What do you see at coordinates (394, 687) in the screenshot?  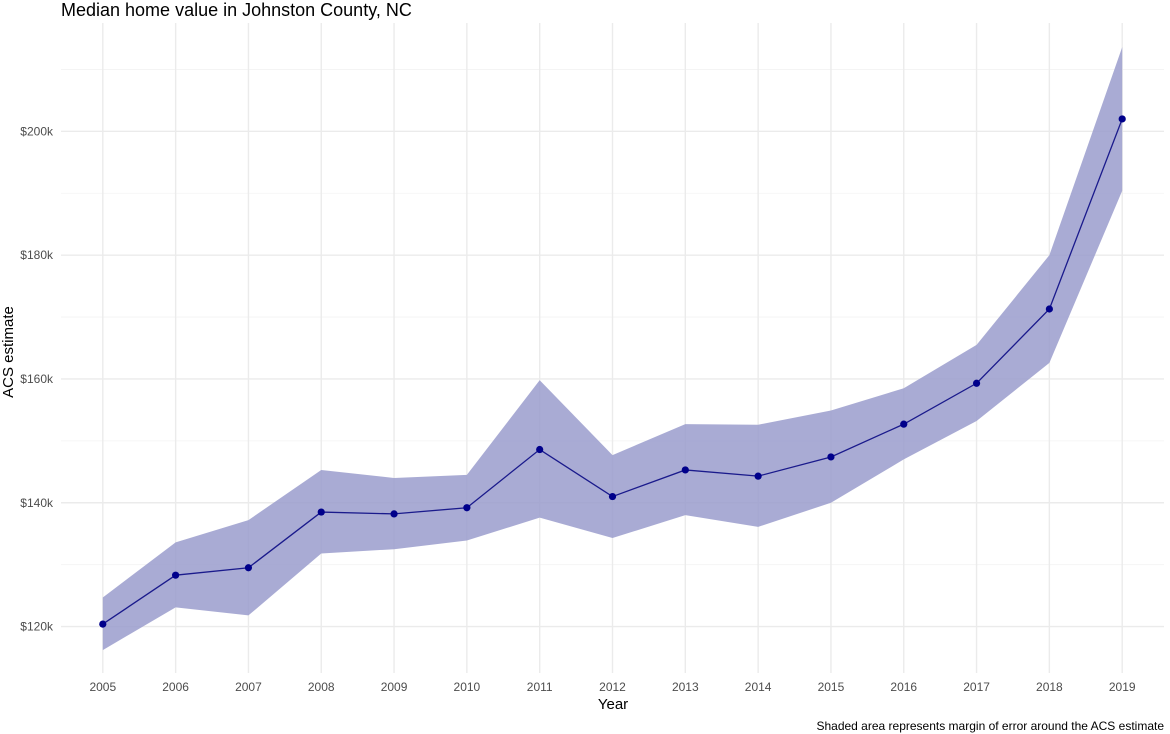 I see `x-tick-label: 2009` at bounding box center [394, 687].